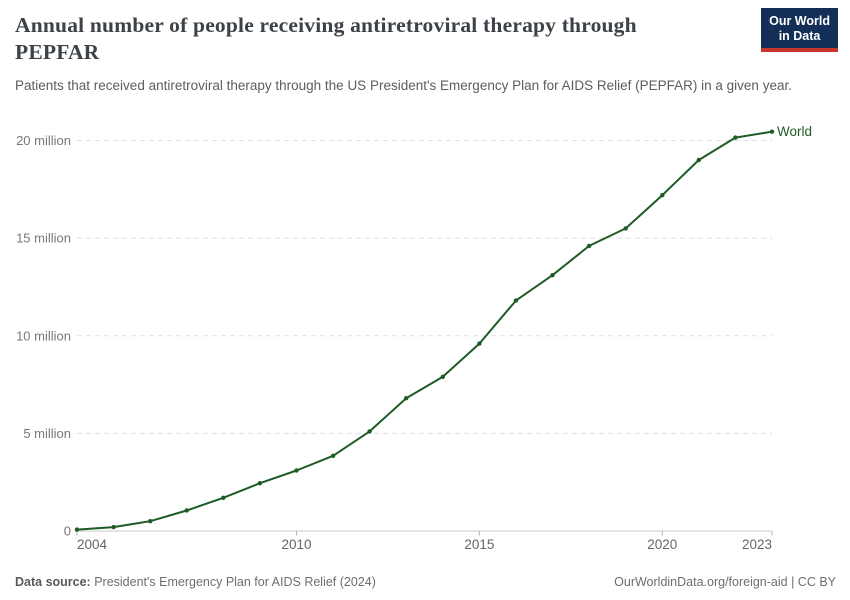  I want to click on y-axis-tick-label: 0, so click(67, 531).